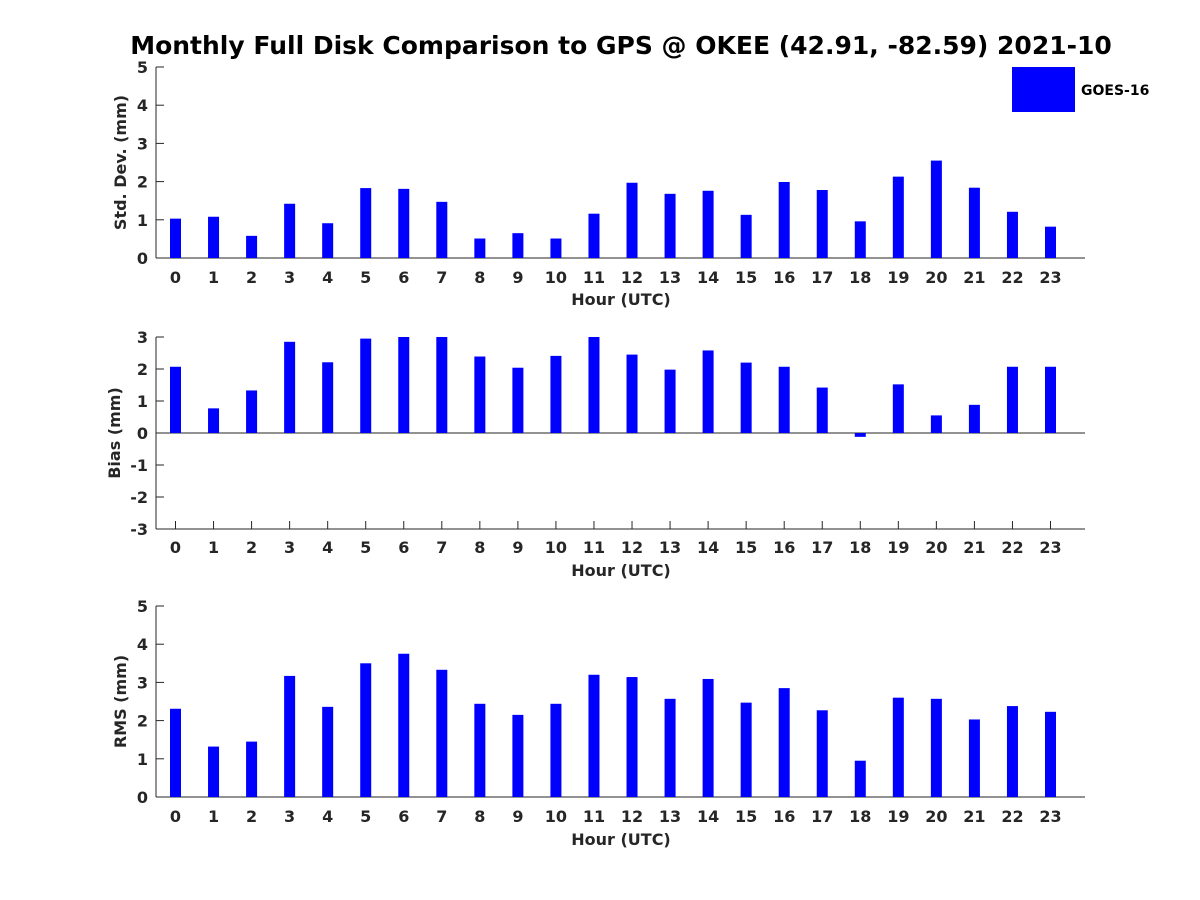 This screenshot has height=900, width=1200. What do you see at coordinates (114, 433) in the screenshot?
I see `y-axis-label: Bias (mm)` at bounding box center [114, 433].